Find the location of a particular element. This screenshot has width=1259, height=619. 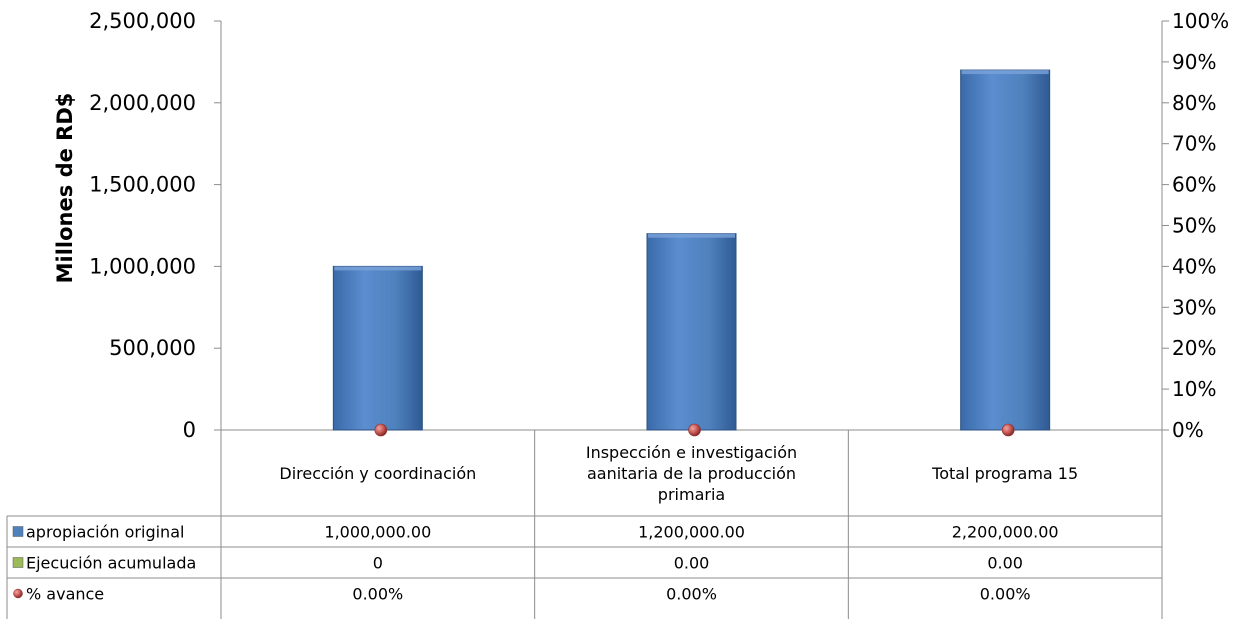

avance-markers is located at coordinates (694, 430).